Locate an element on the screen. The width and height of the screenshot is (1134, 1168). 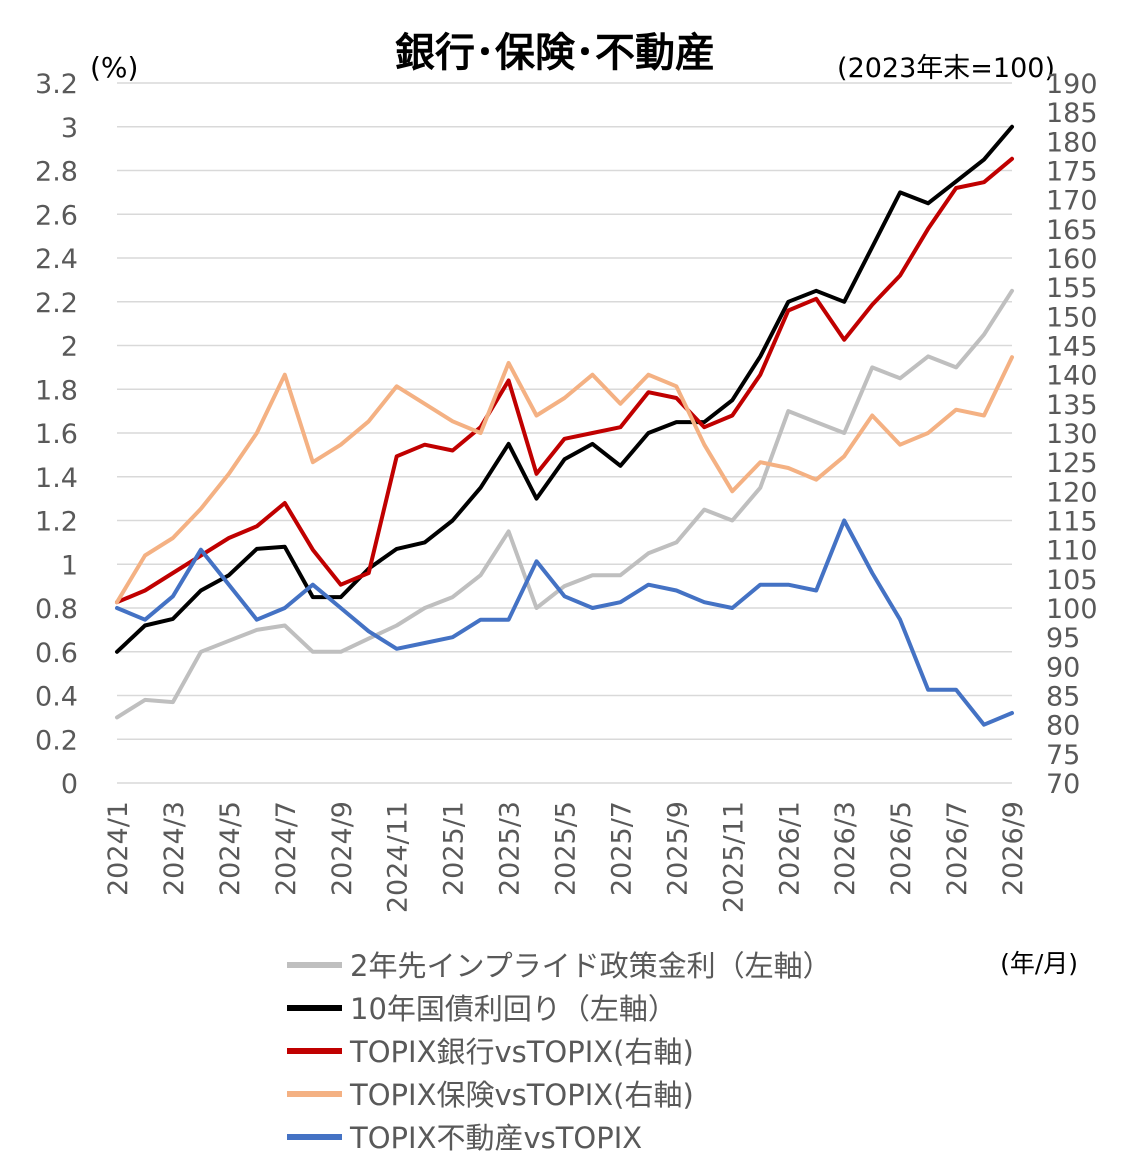
right-tick-label: 130 is located at coordinates (1072, 434).